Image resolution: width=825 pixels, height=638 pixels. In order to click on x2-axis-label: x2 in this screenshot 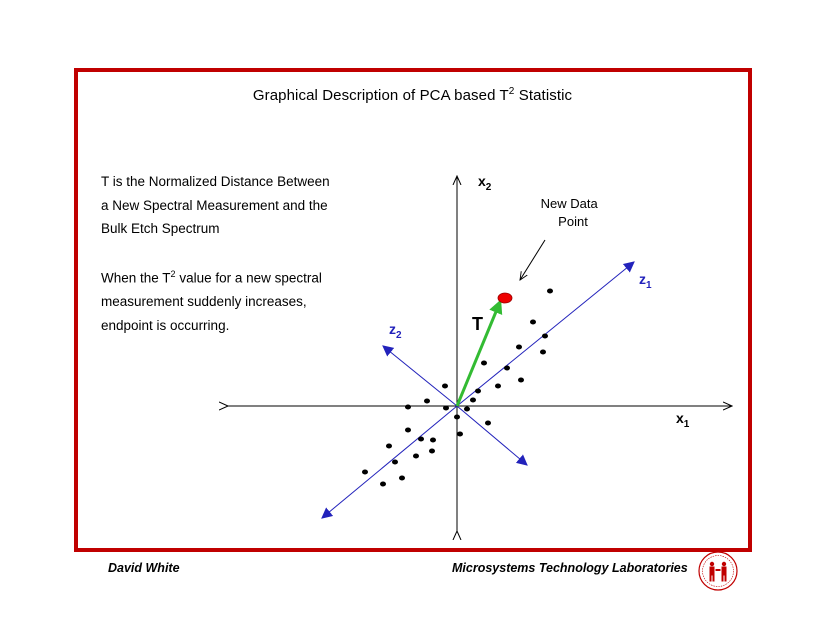, I will do `click(485, 183)`.